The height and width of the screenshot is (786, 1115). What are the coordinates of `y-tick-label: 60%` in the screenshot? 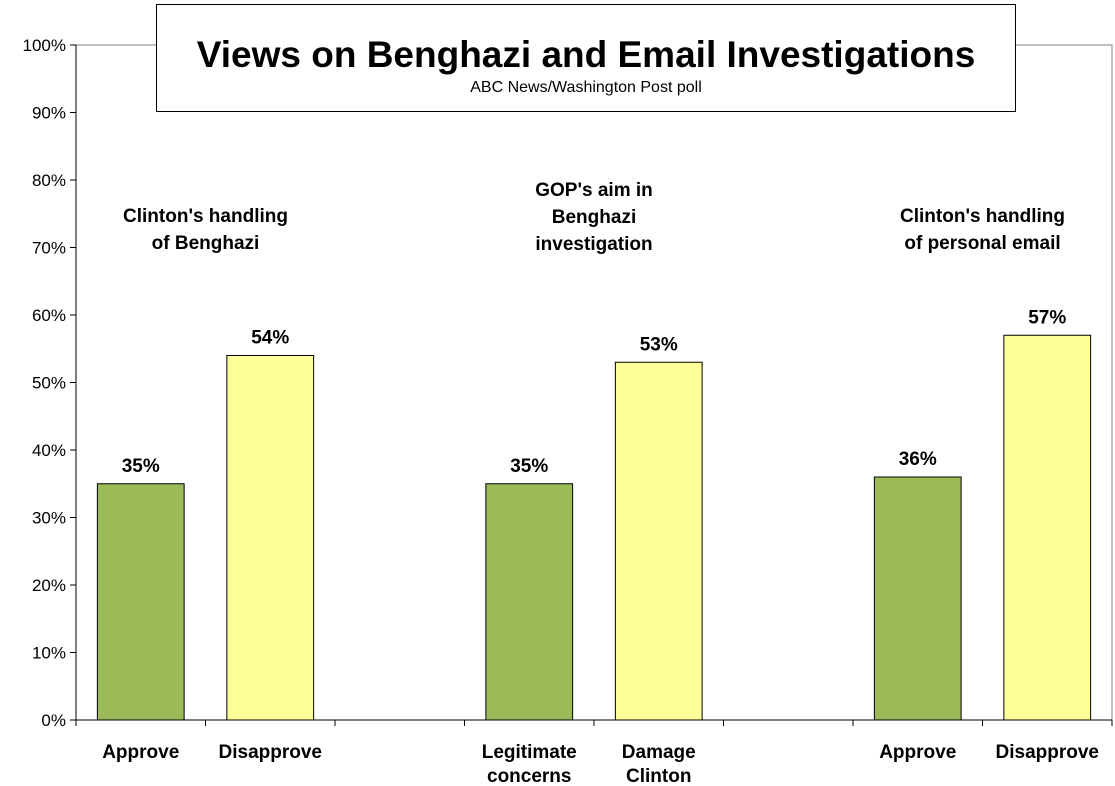 It's located at (49, 315).